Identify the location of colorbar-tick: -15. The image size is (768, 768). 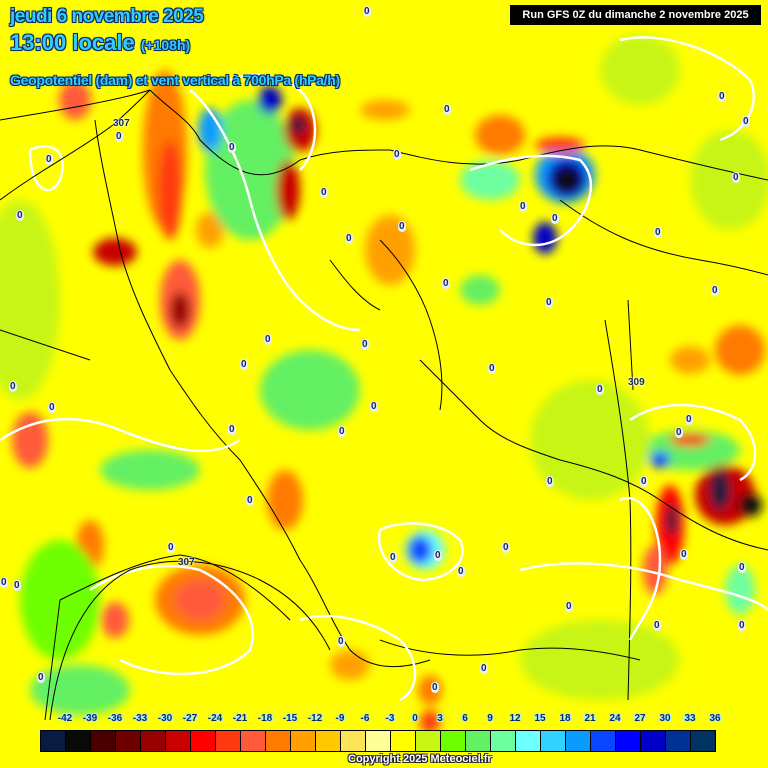
(290, 718).